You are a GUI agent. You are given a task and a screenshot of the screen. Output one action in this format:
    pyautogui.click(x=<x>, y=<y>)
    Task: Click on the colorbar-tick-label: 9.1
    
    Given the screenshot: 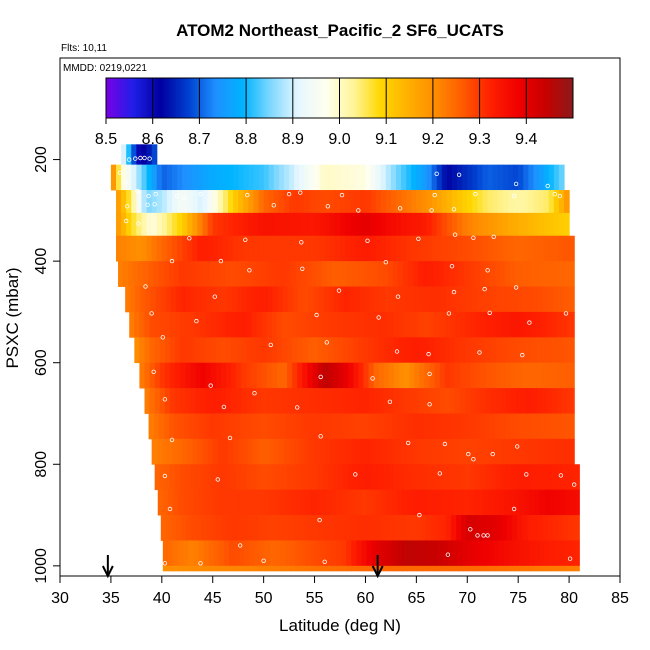 What is the action you would take?
    pyautogui.click(x=386, y=139)
    